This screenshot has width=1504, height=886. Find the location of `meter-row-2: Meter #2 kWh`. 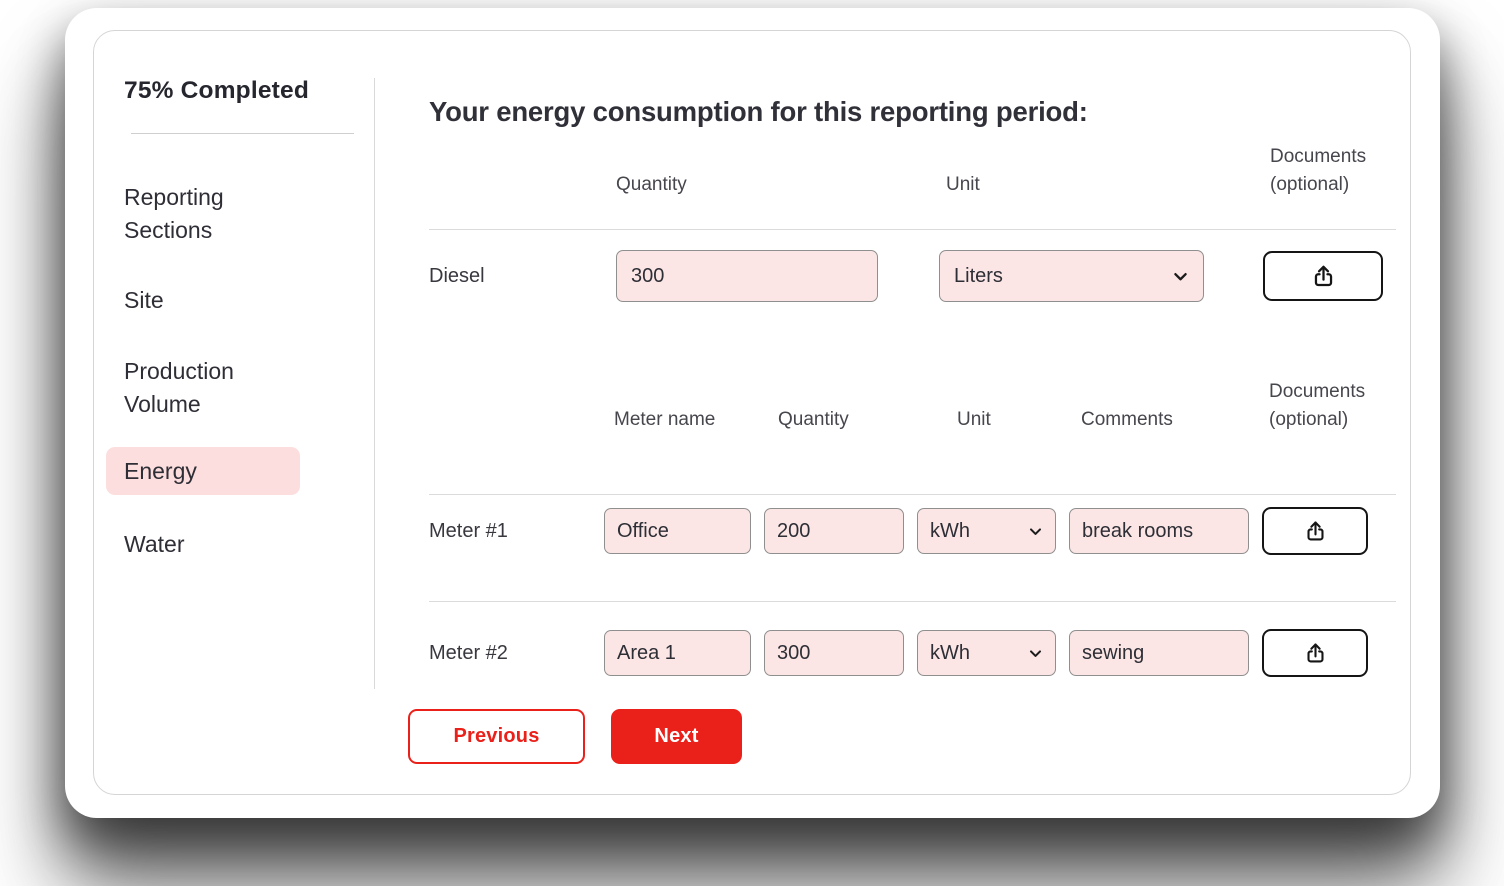

meter-row-2: Meter #2 kWh is located at coordinates (912, 653).